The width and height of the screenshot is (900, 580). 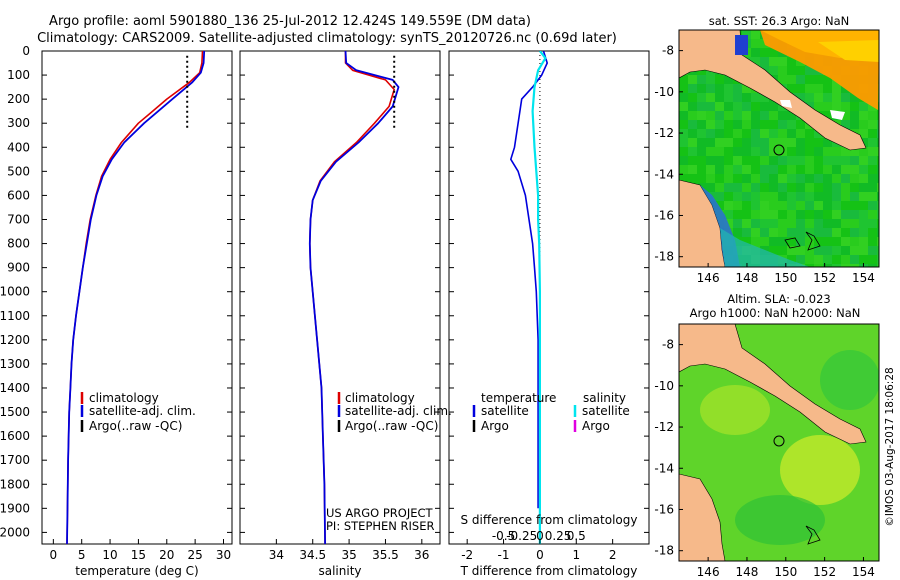 I want to click on x-tick-label: -2, so click(x=467, y=555).